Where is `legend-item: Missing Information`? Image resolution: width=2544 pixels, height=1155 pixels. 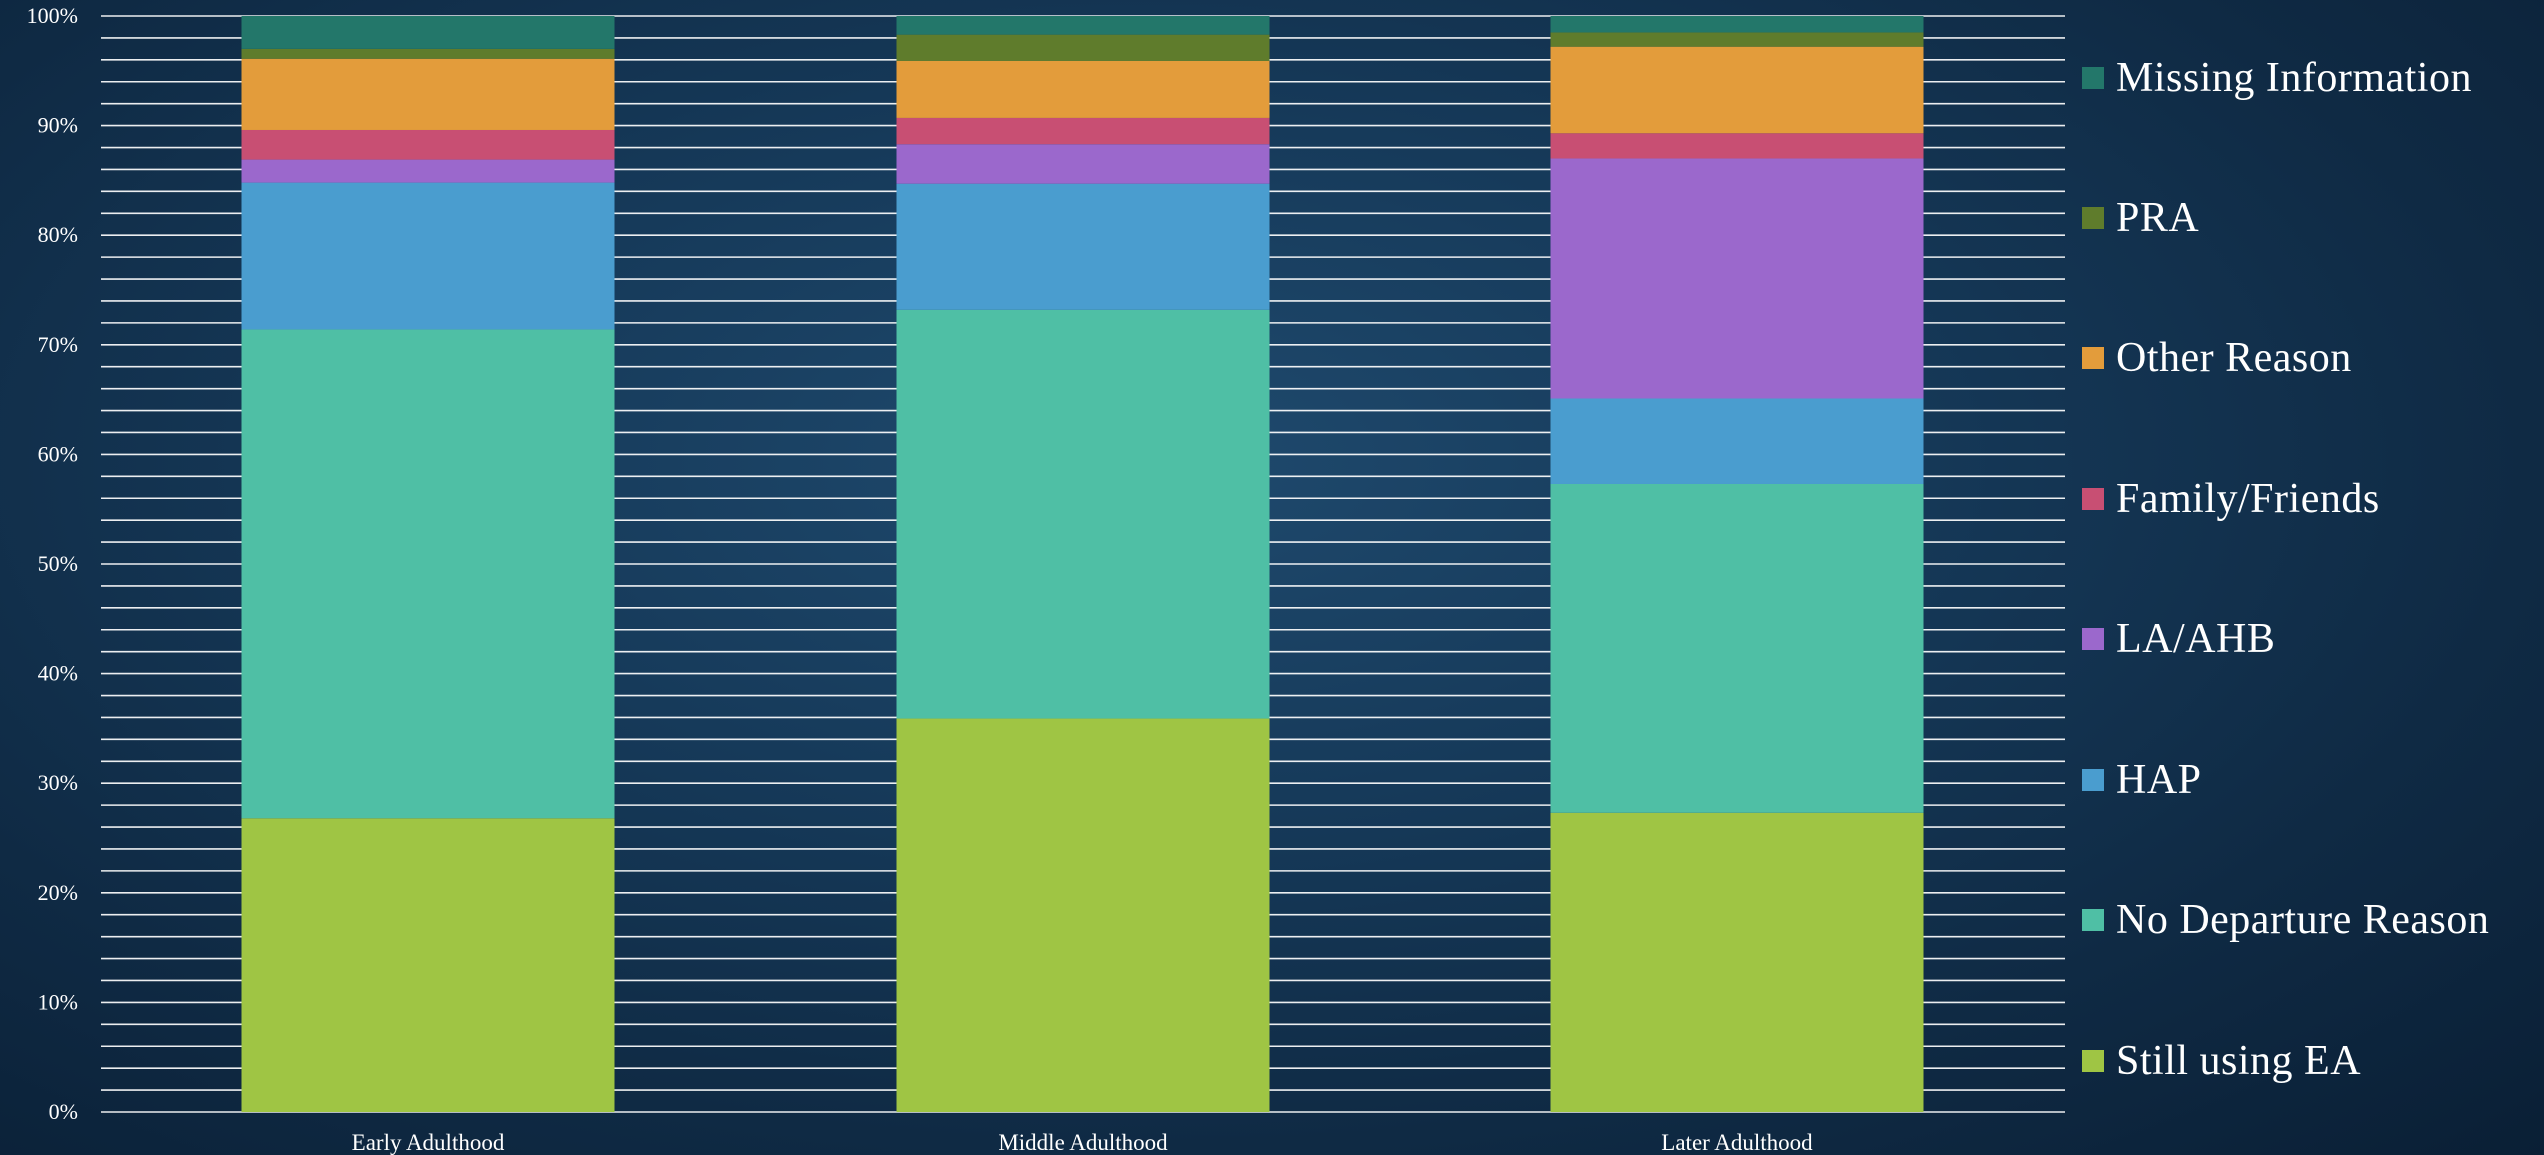
legend-item: Missing Information is located at coordinates (2277, 78).